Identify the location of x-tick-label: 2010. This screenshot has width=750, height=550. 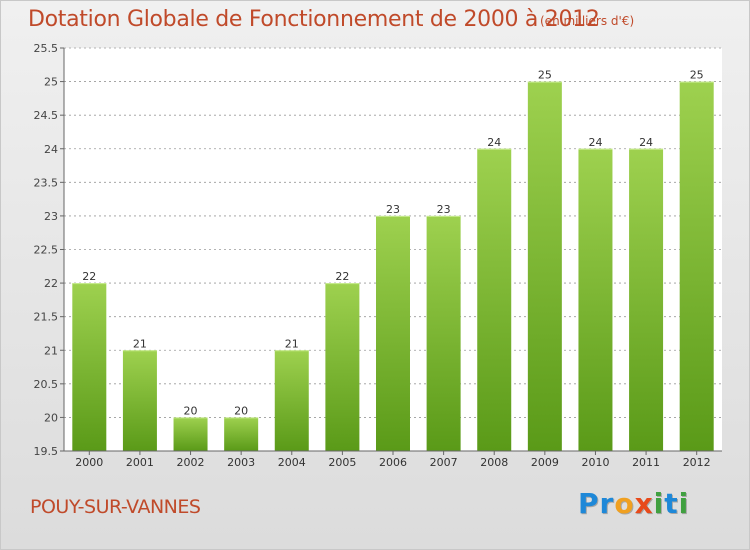
(595, 462).